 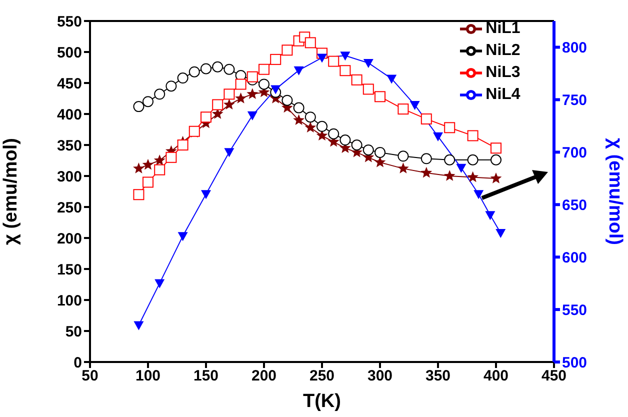 I want to click on y-tick-label: 50, so click(x=73, y=331).